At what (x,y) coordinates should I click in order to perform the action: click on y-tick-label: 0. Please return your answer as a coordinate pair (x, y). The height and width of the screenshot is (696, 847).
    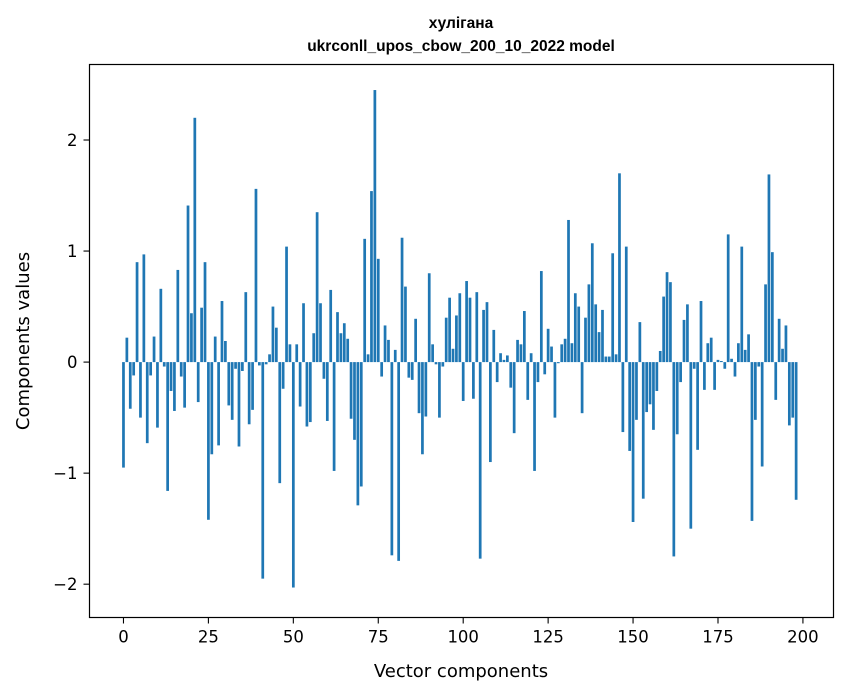
    Looking at the image, I should click on (72, 362).